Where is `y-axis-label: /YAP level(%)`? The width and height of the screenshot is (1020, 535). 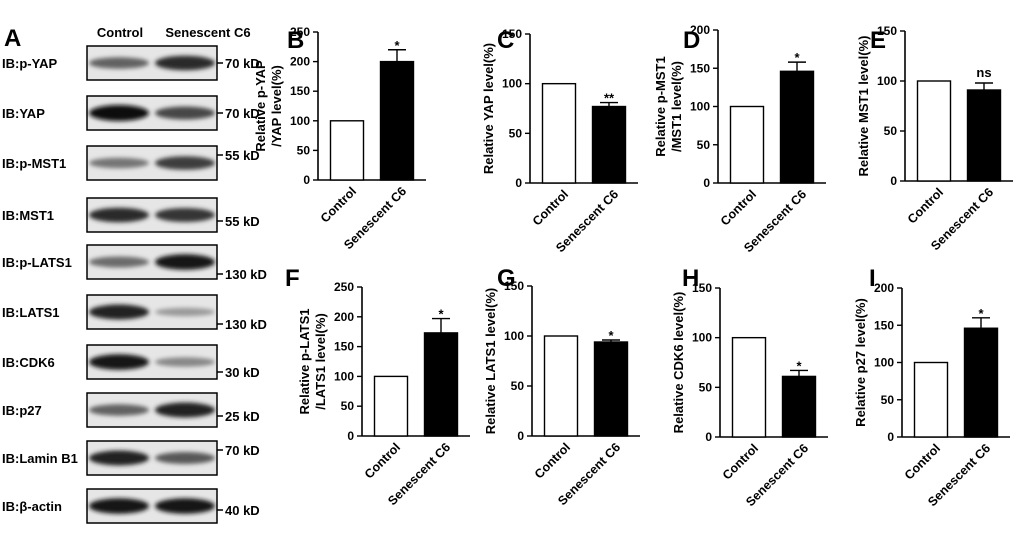
y-axis-label: /YAP level(%) is located at coordinates (276, 106).